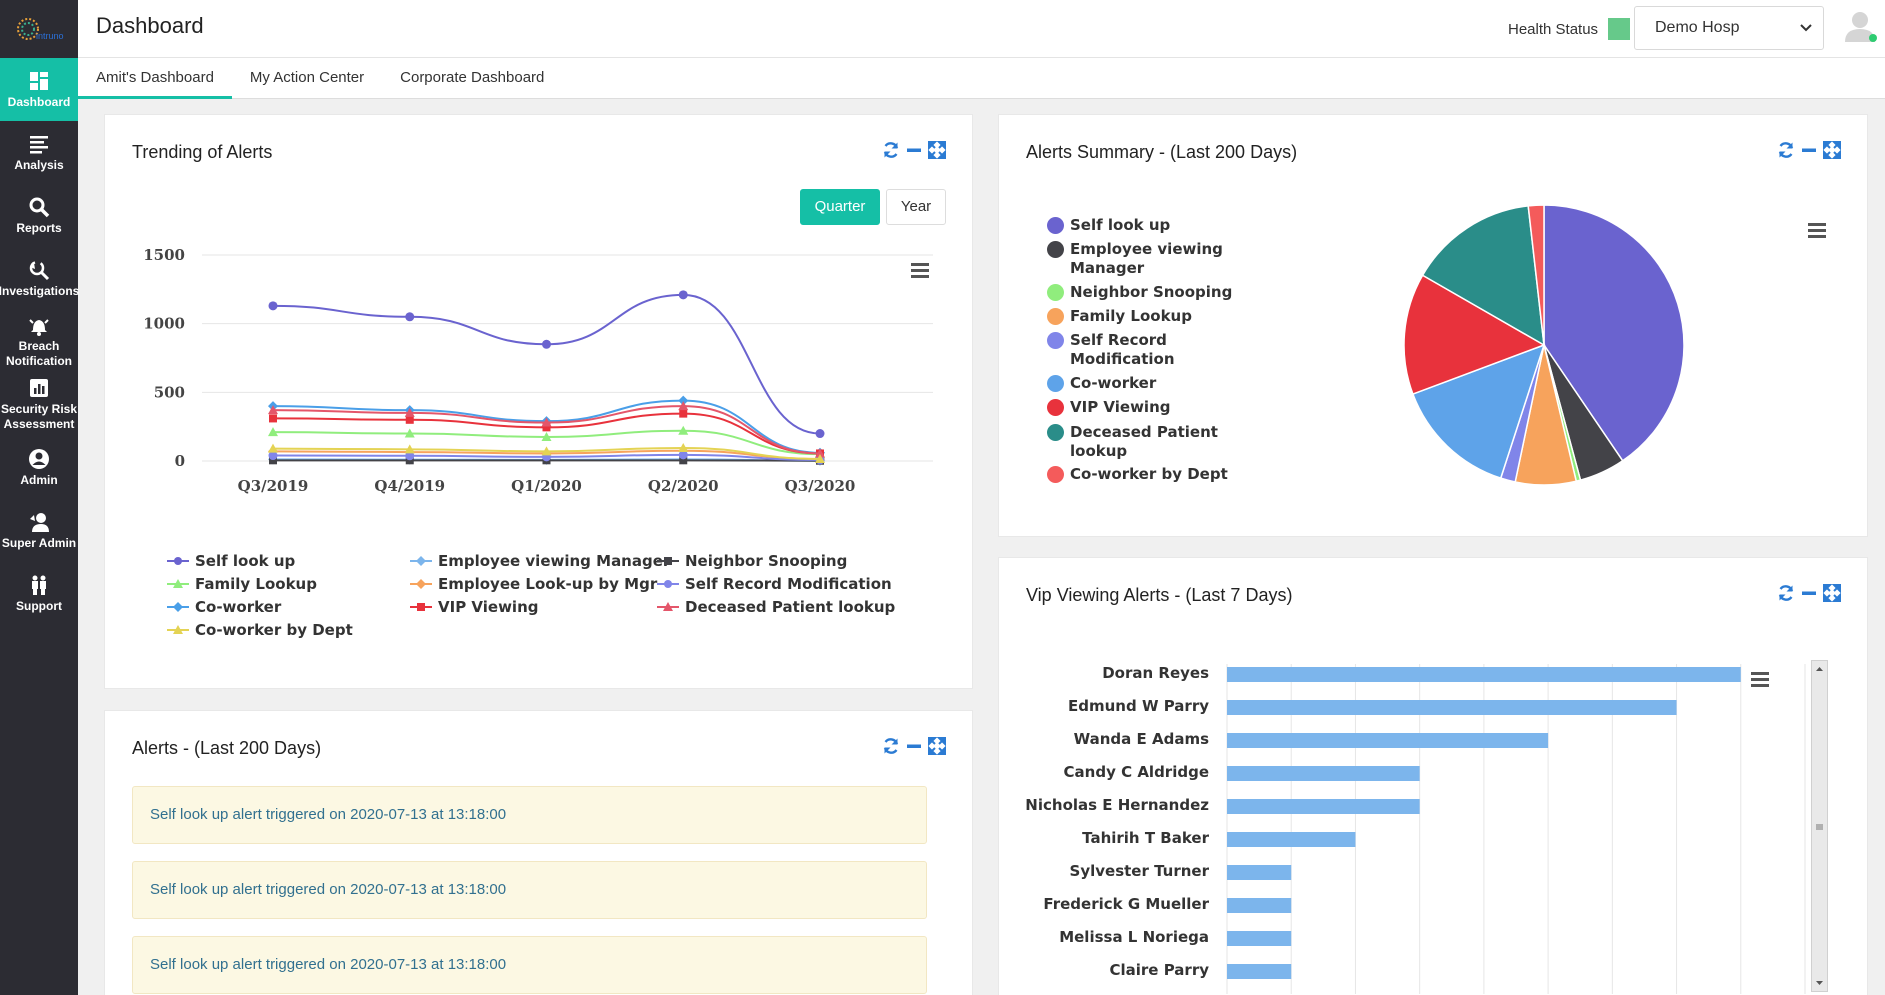 The height and width of the screenshot is (995, 1885). What do you see at coordinates (1819, 983) in the screenshot?
I see `scroll-down-icon` at bounding box center [1819, 983].